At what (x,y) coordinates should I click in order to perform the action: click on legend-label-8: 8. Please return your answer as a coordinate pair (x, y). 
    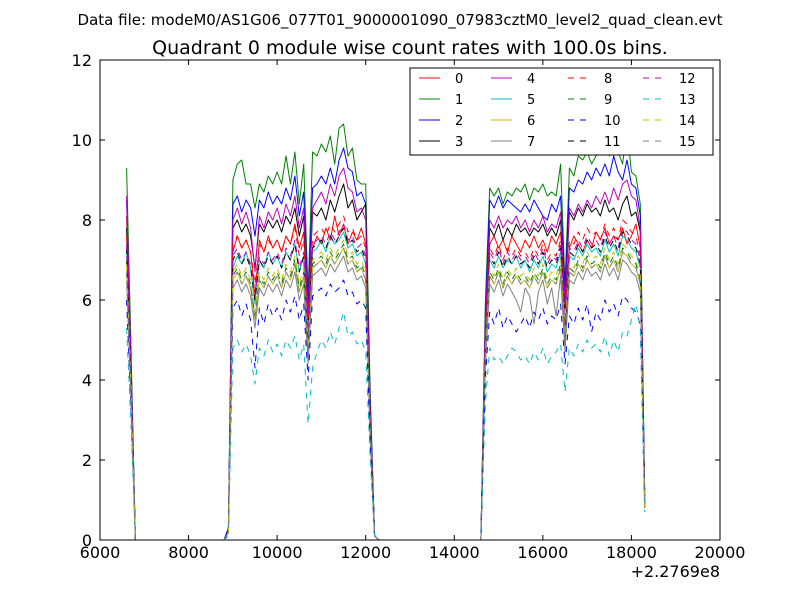
    Looking at the image, I should click on (608, 79).